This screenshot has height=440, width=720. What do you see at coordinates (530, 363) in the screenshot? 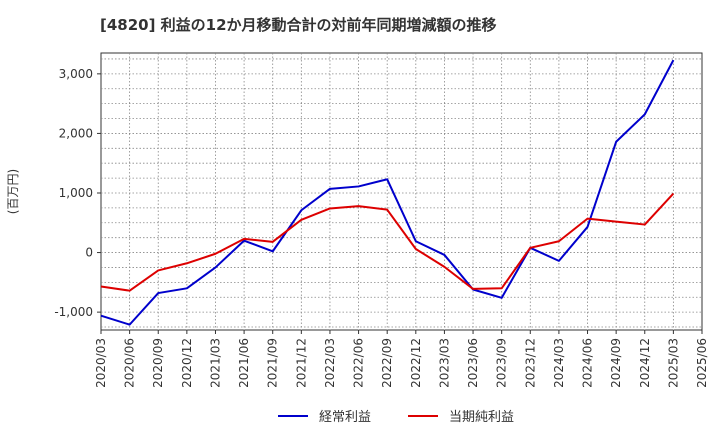
I see `x-tick-label: 2023/12` at bounding box center [530, 363].